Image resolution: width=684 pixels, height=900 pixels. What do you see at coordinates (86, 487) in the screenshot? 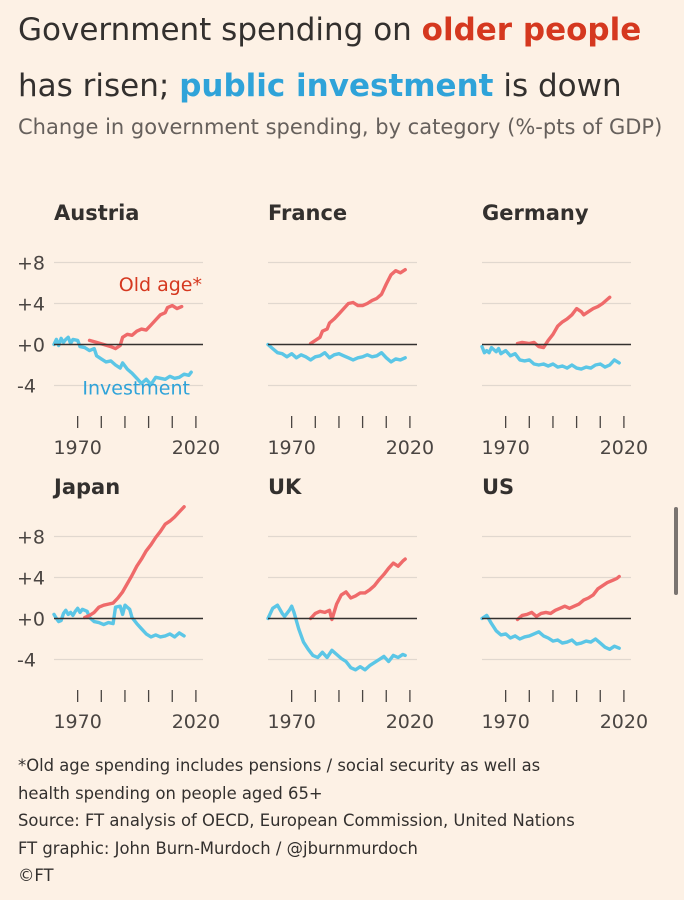
I see `panel-title-japan: Japan` at bounding box center [86, 487].